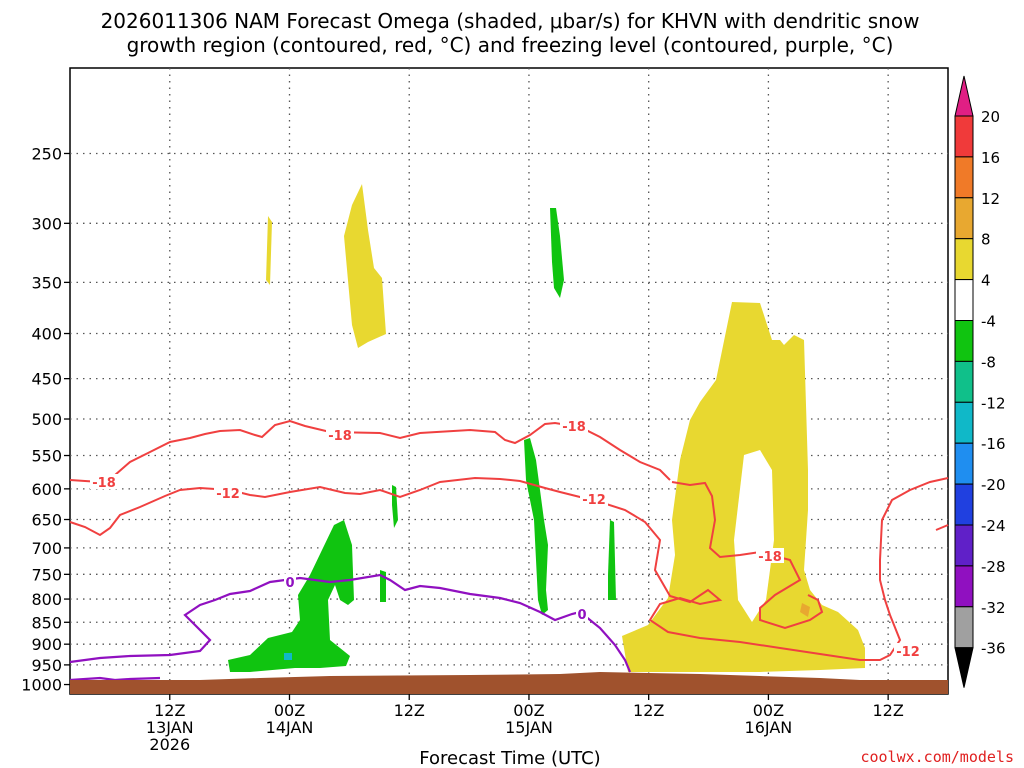  What do you see at coordinates (993, 403) in the screenshot?
I see `colorbar-label: -12` at bounding box center [993, 403].